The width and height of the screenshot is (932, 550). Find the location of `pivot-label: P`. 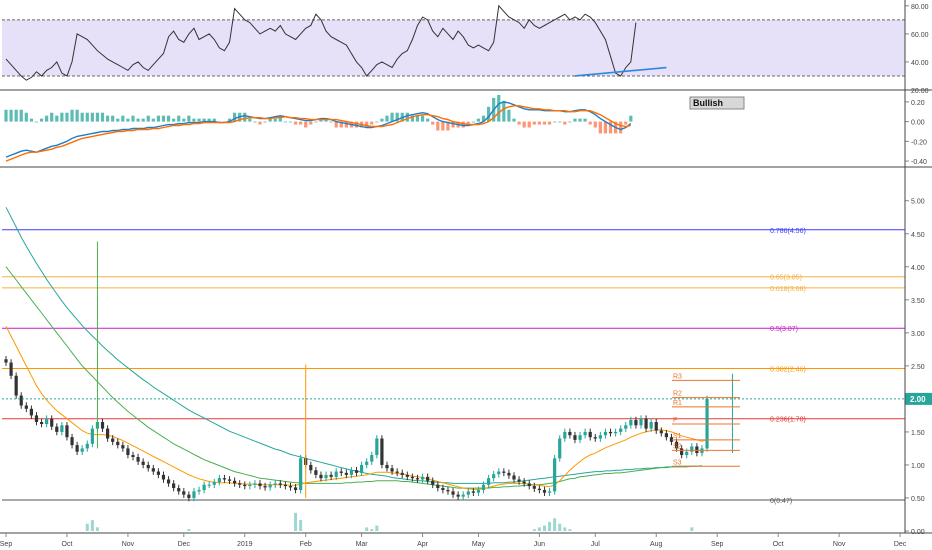

pivot-label: P is located at coordinates (675, 420).